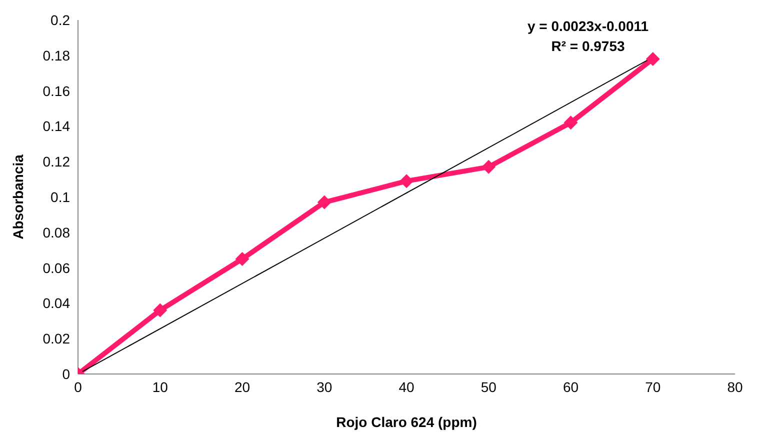 The width and height of the screenshot is (757, 447). Describe the element at coordinates (242, 386) in the screenshot. I see `x-tick-label: 20` at that location.